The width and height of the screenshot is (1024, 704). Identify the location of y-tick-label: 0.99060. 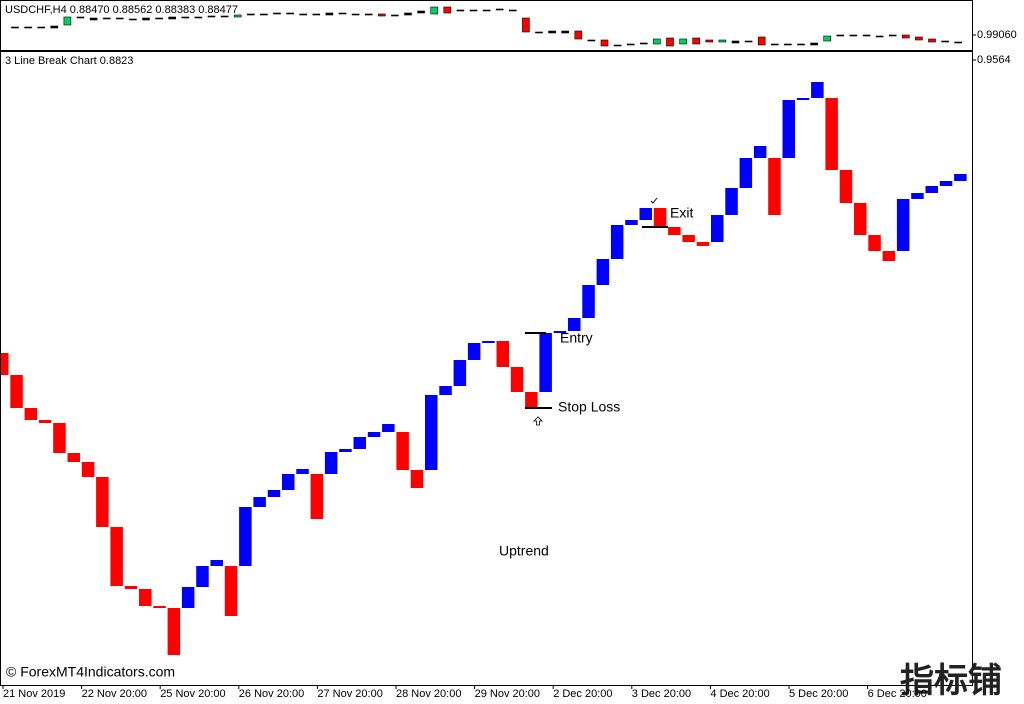
(997, 35).